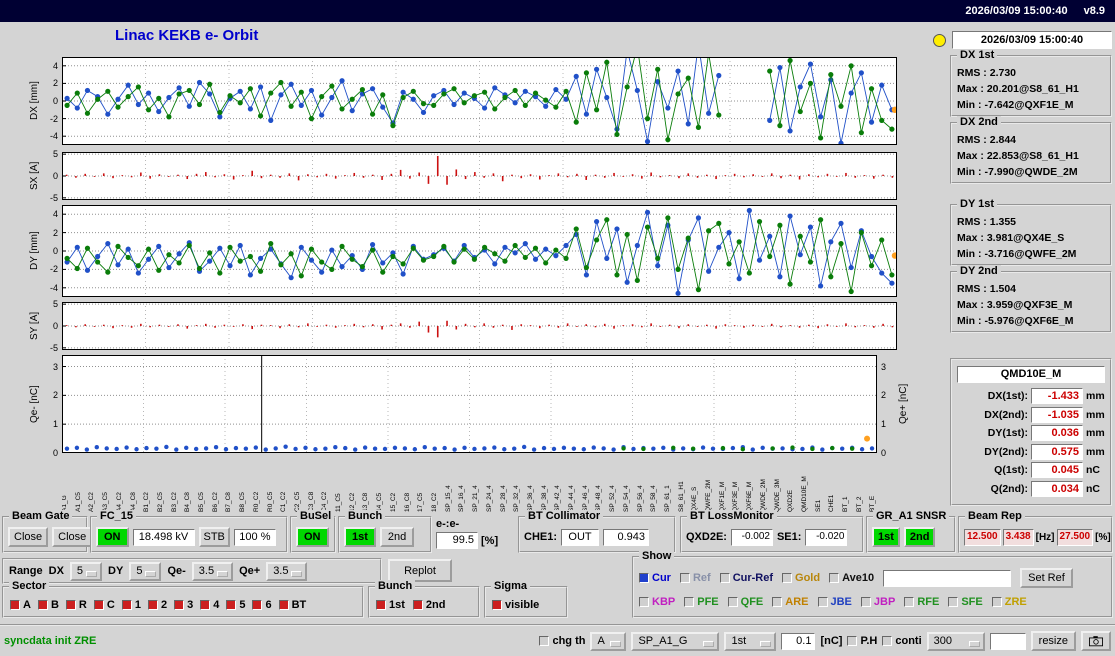 The width and height of the screenshot is (1115, 656). I want to click on gr-a1-2nd-button: 2nd, so click(919, 537).